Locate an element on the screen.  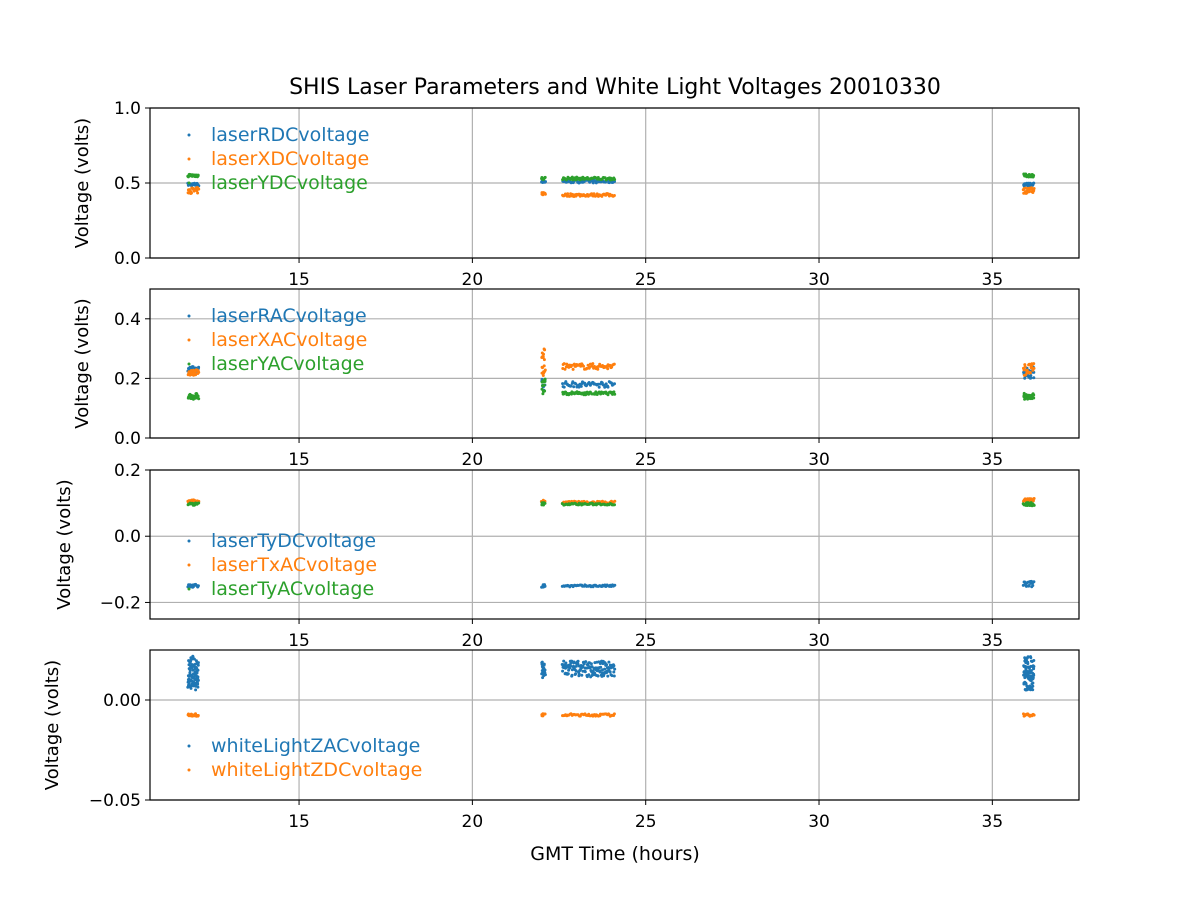
legend-label: laserTxACvoltage is located at coordinates (294, 565).